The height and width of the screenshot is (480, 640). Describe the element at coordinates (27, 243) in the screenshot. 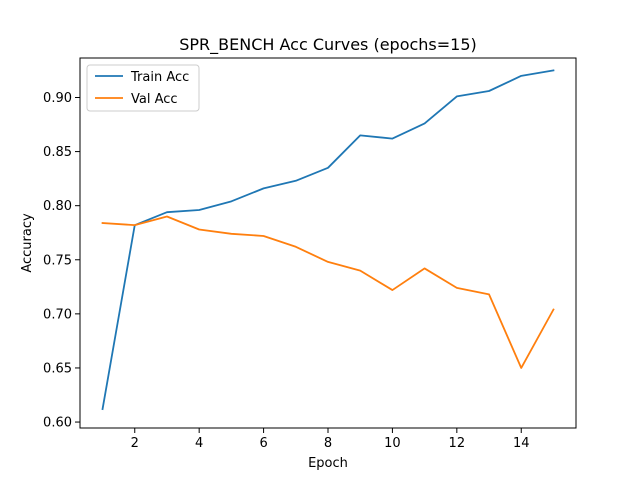

I see `y-axis-label: Accuracy` at that location.